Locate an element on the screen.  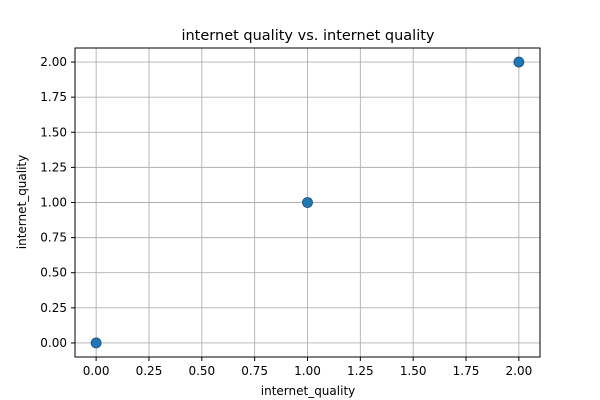
x-tick-label: 0.75 is located at coordinates (254, 371).